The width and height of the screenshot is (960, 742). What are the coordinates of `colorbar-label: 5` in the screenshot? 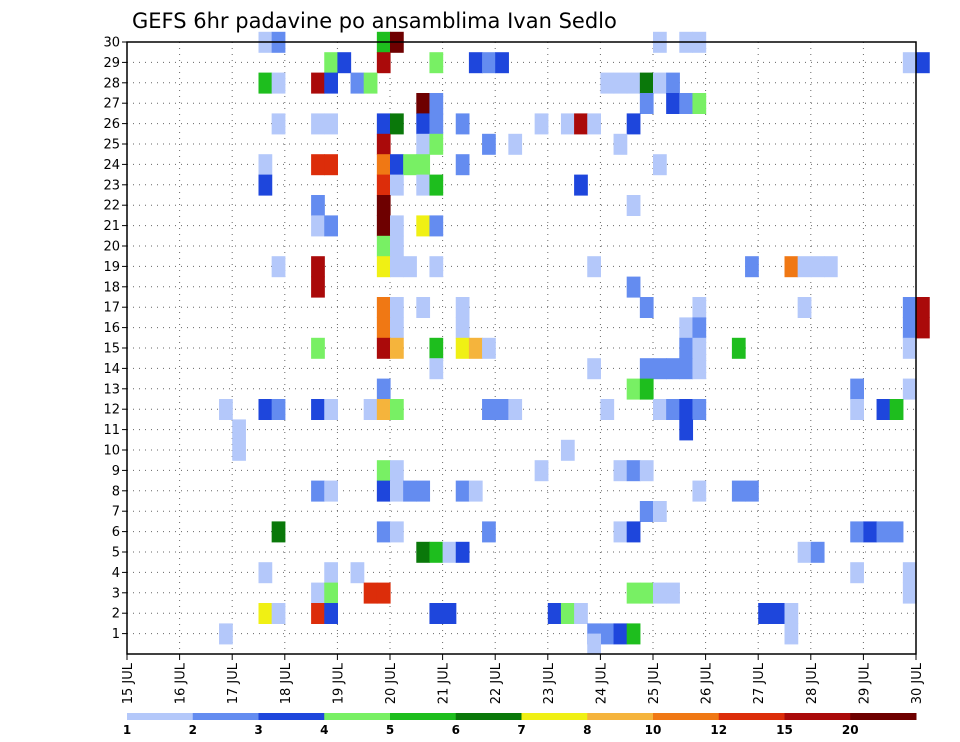 It's located at (390, 730).